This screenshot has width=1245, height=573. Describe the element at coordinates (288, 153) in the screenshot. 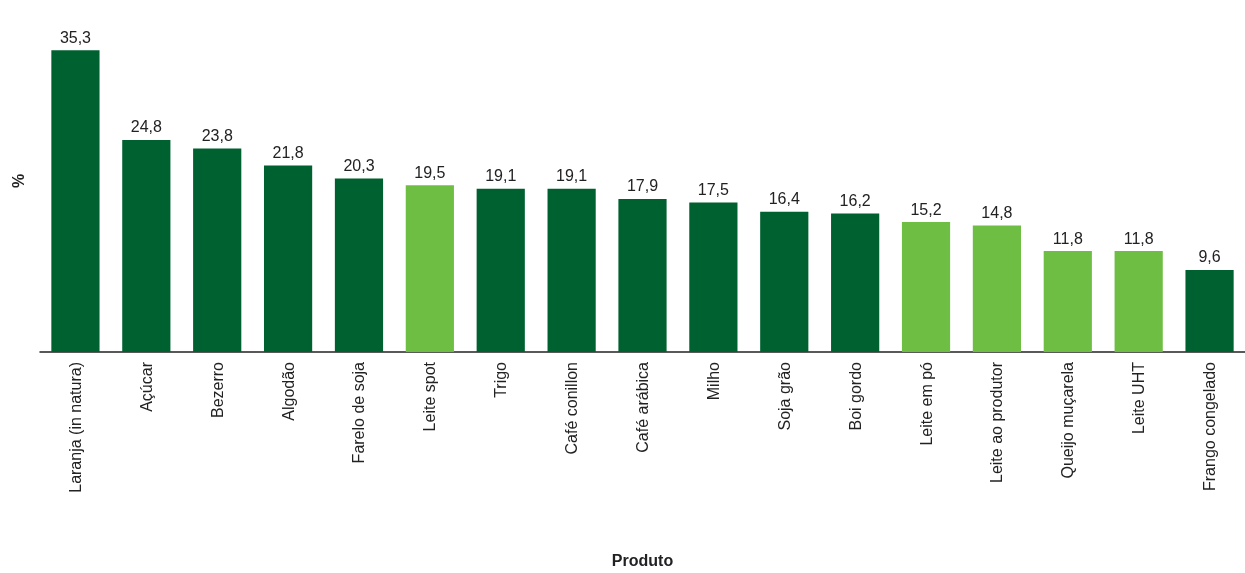

I see `data-label: 21,8` at that location.